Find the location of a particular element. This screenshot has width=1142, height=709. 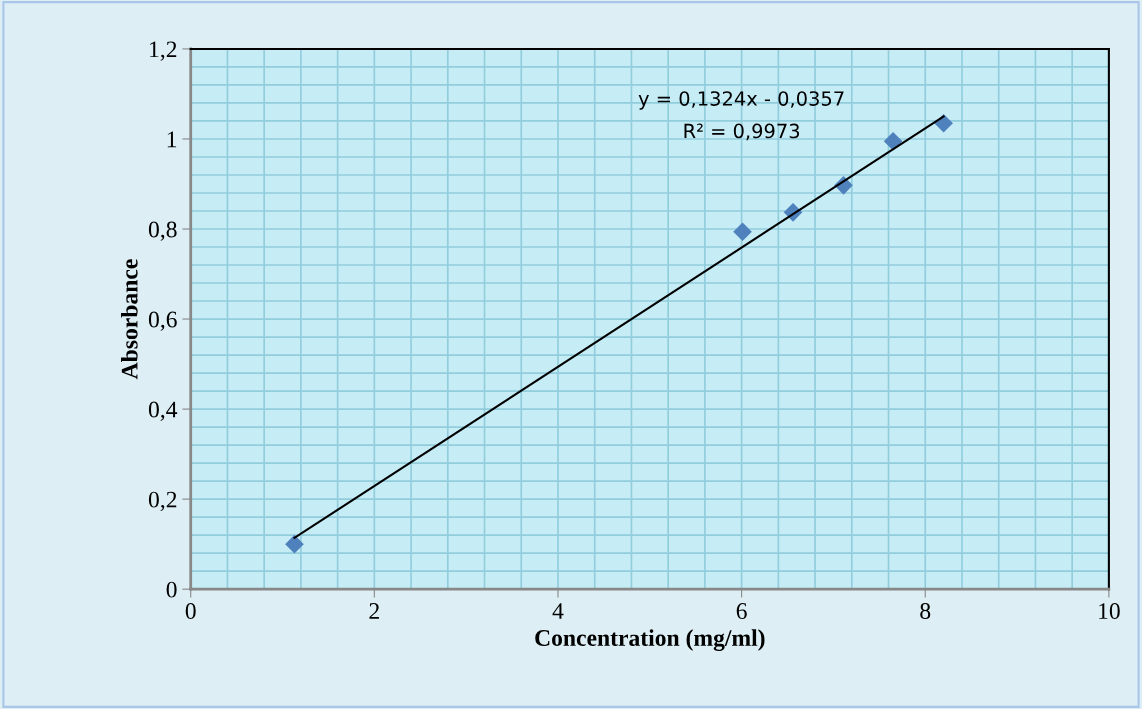

annotation: y = 0,1324x - 0,0357 is located at coordinates (741, 100).